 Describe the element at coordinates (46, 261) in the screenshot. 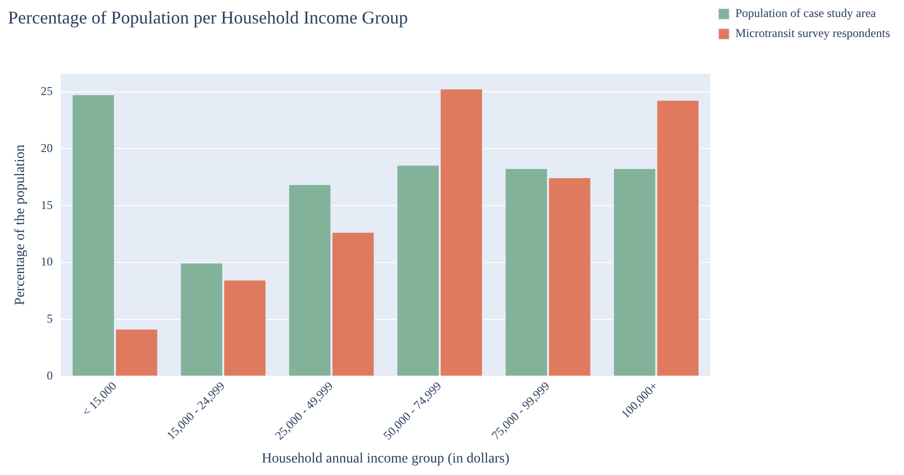

I see `y-tick-label: 10` at that location.